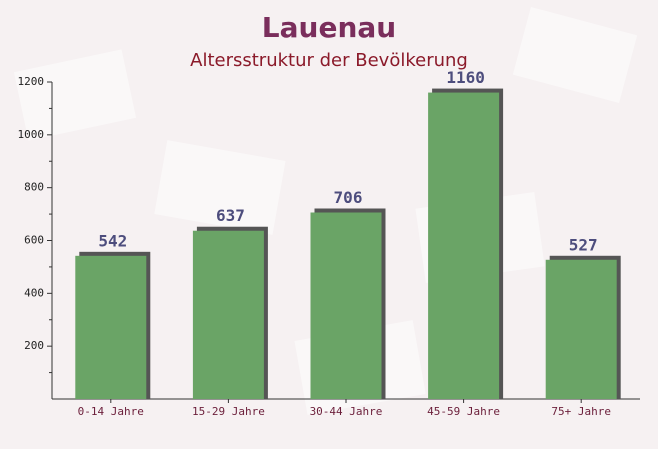 The width and height of the screenshot is (658, 449). What do you see at coordinates (583, 244) in the screenshot?
I see `value-label: 527` at bounding box center [583, 244].